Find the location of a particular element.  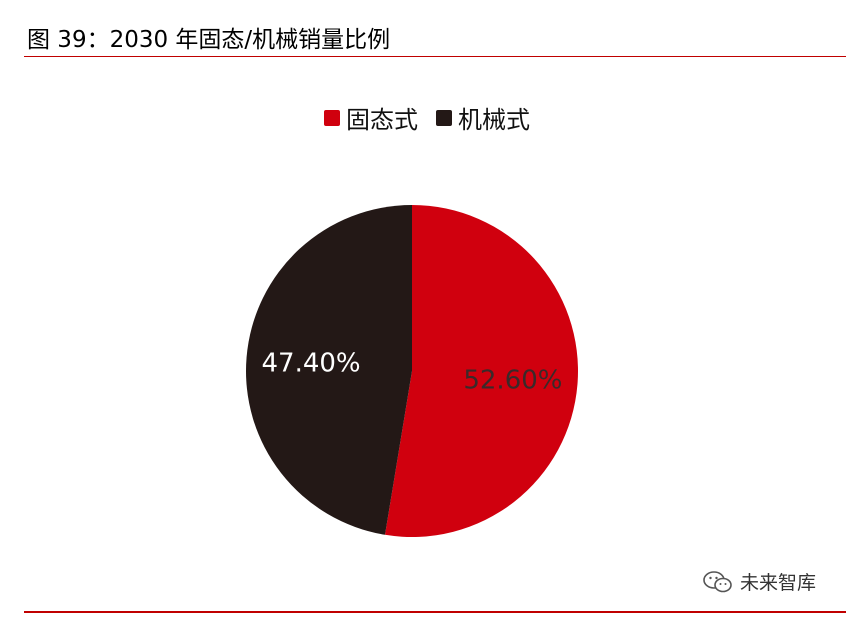

legend-swatch-mechanical is located at coordinates (444, 117).